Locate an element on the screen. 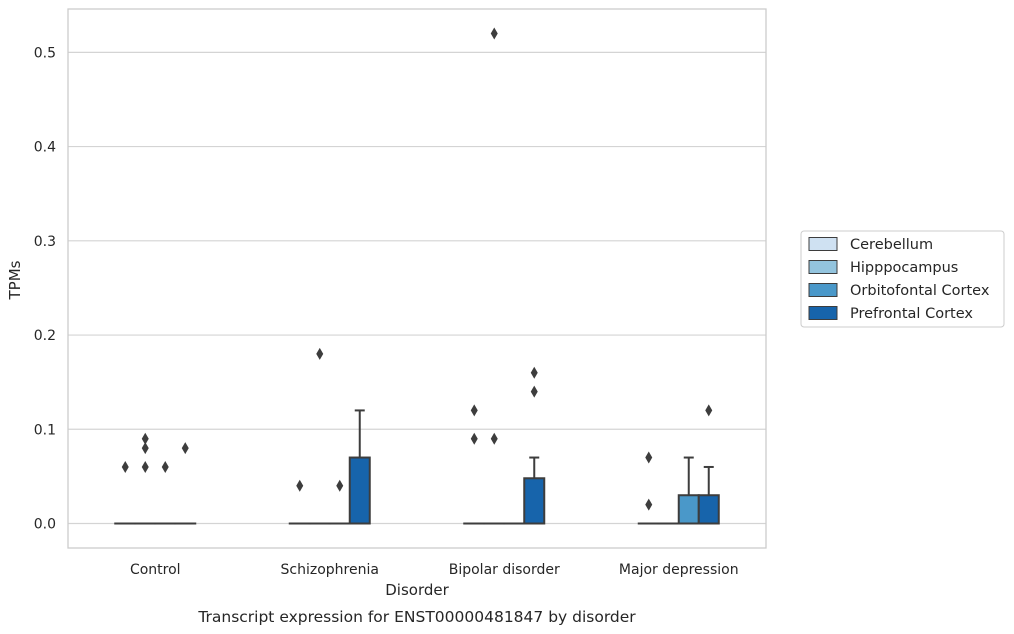 Image resolution: width=1014 pixels, height=634 pixels. x-axis-title: Disorder is located at coordinates (417, 590).